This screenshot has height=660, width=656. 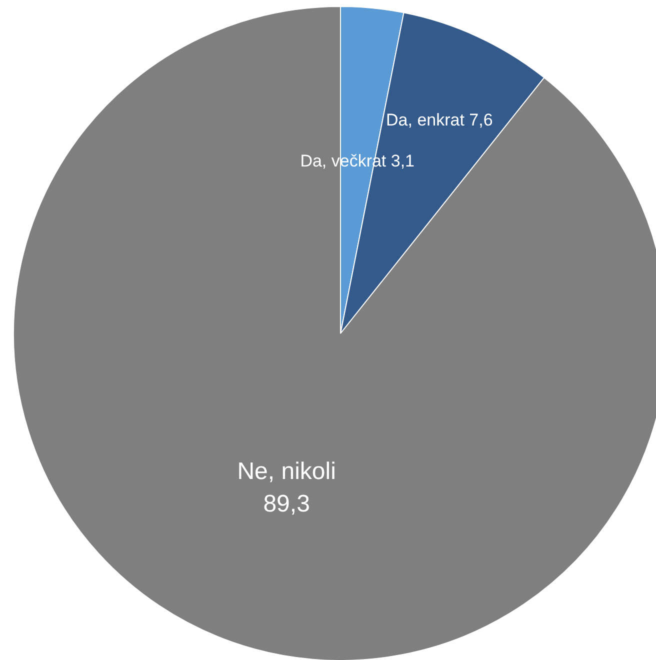 I want to click on slice-label: Ne, nikoli, so click(x=286, y=472).